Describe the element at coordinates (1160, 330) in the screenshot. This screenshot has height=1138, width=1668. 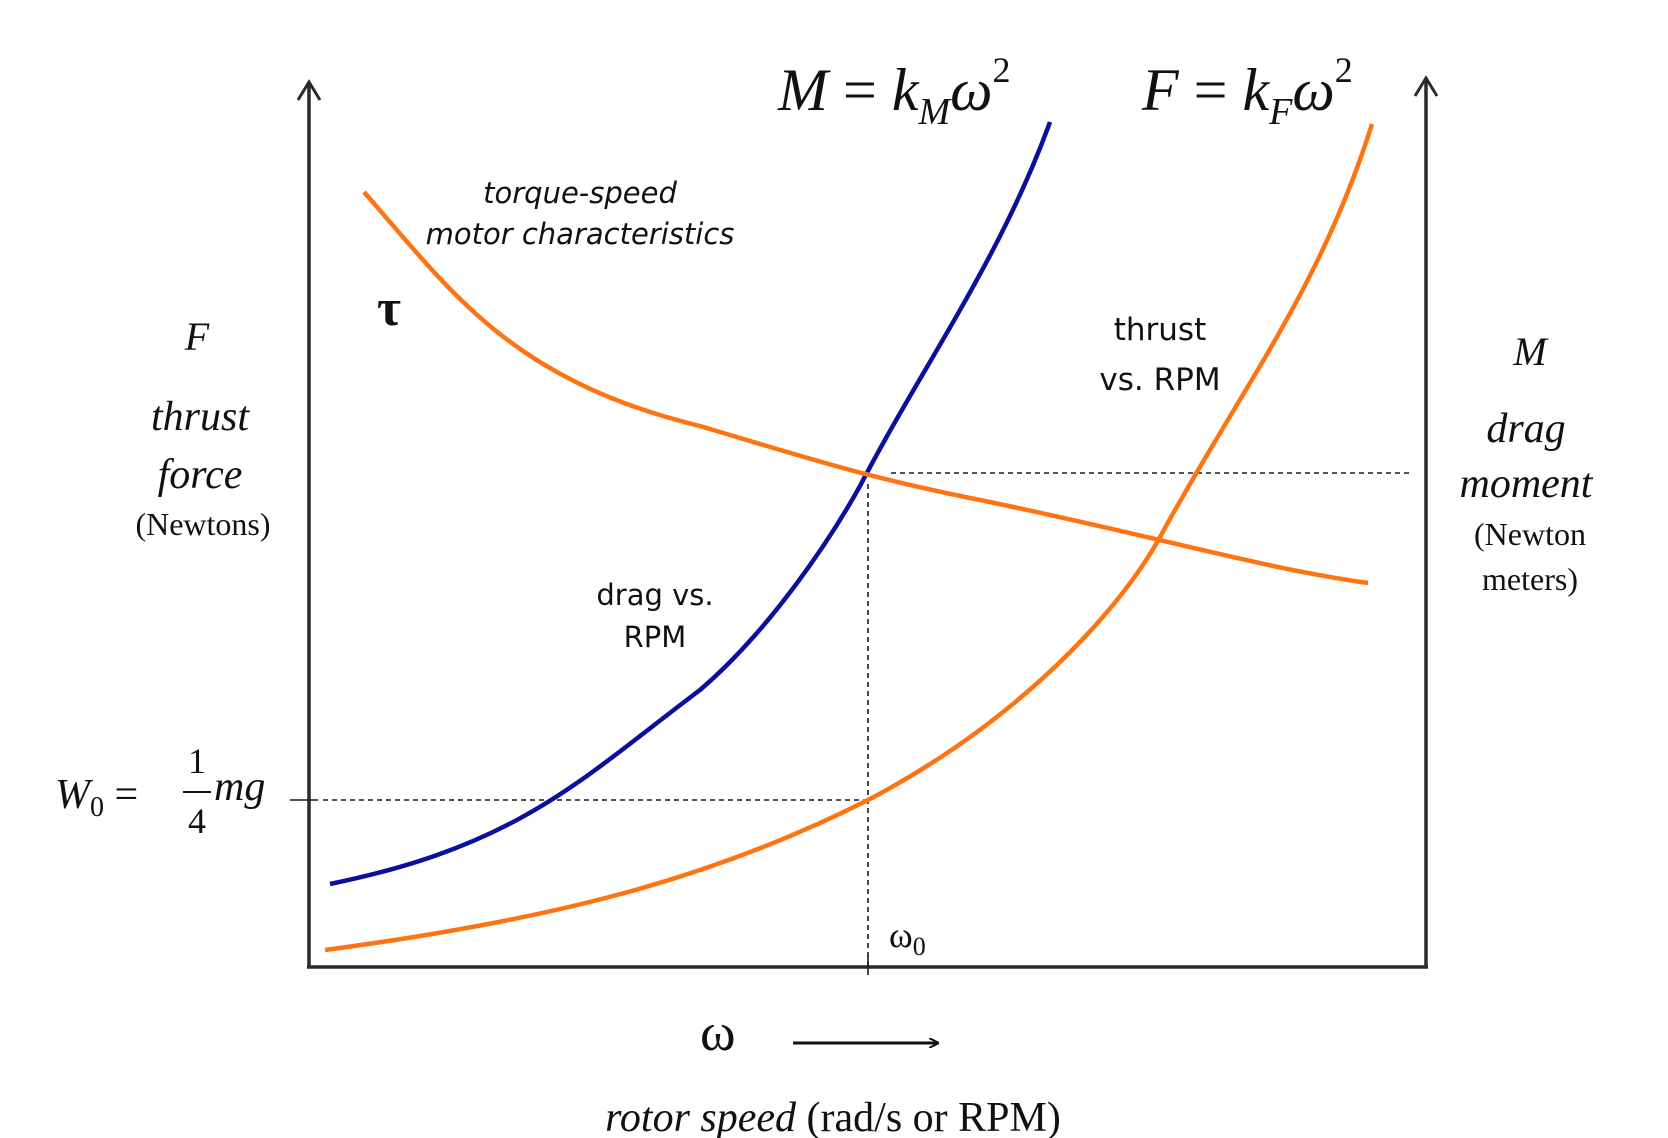
I see `thrust-curve-label-line1: thrust` at that location.